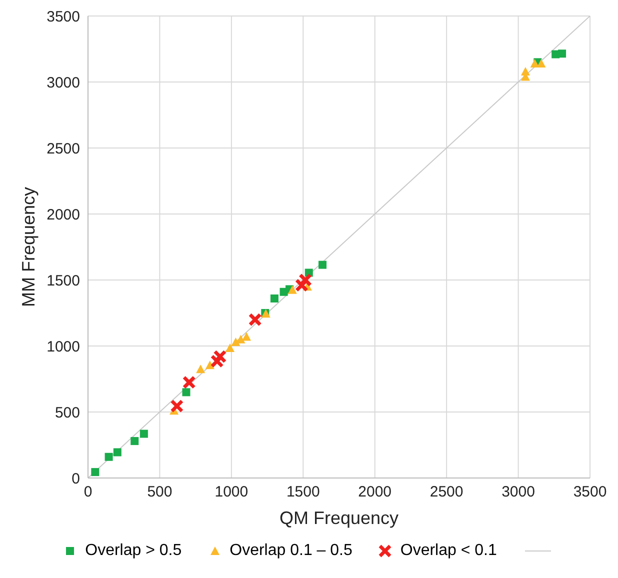 The image size is (618, 578). What do you see at coordinates (63, 347) in the screenshot?
I see `y-tick-label: 1000` at bounding box center [63, 347].